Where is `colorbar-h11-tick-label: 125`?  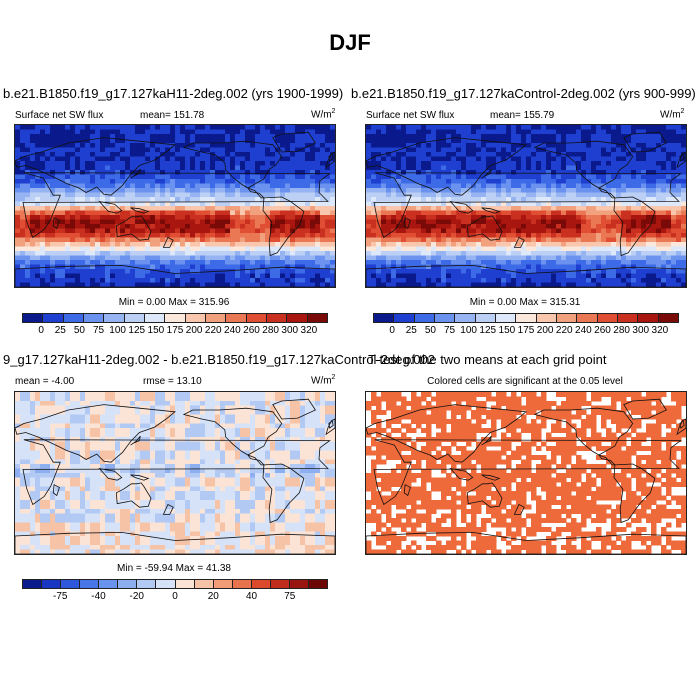
colorbar-h11-tick-label: 125 is located at coordinates (137, 330).